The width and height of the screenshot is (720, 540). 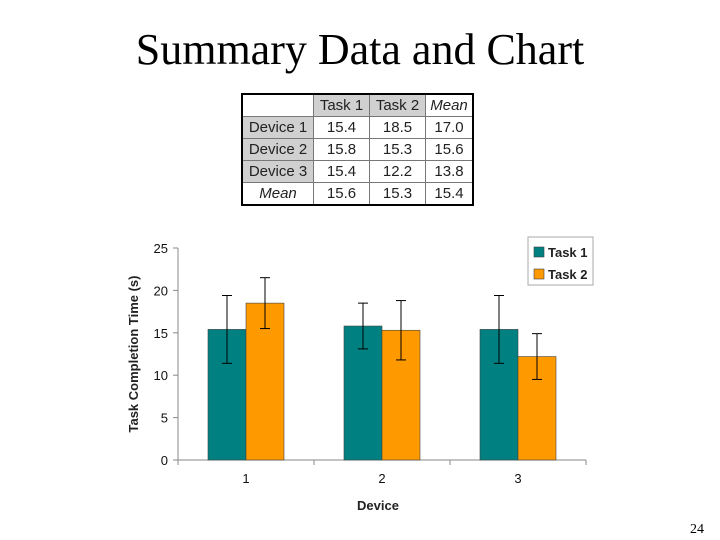 What do you see at coordinates (697, 529) in the screenshot?
I see `slide-number: 24` at bounding box center [697, 529].